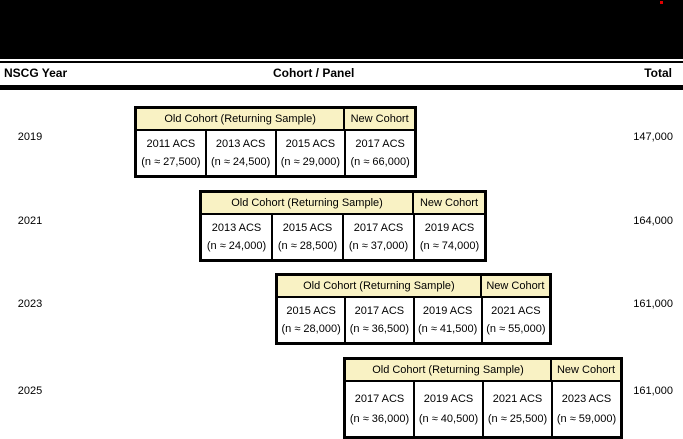 This screenshot has height=439, width=683. Describe the element at coordinates (379, 328) in the screenshot. I see `acs-sample-size: (n ≈ 36,500)` at that location.